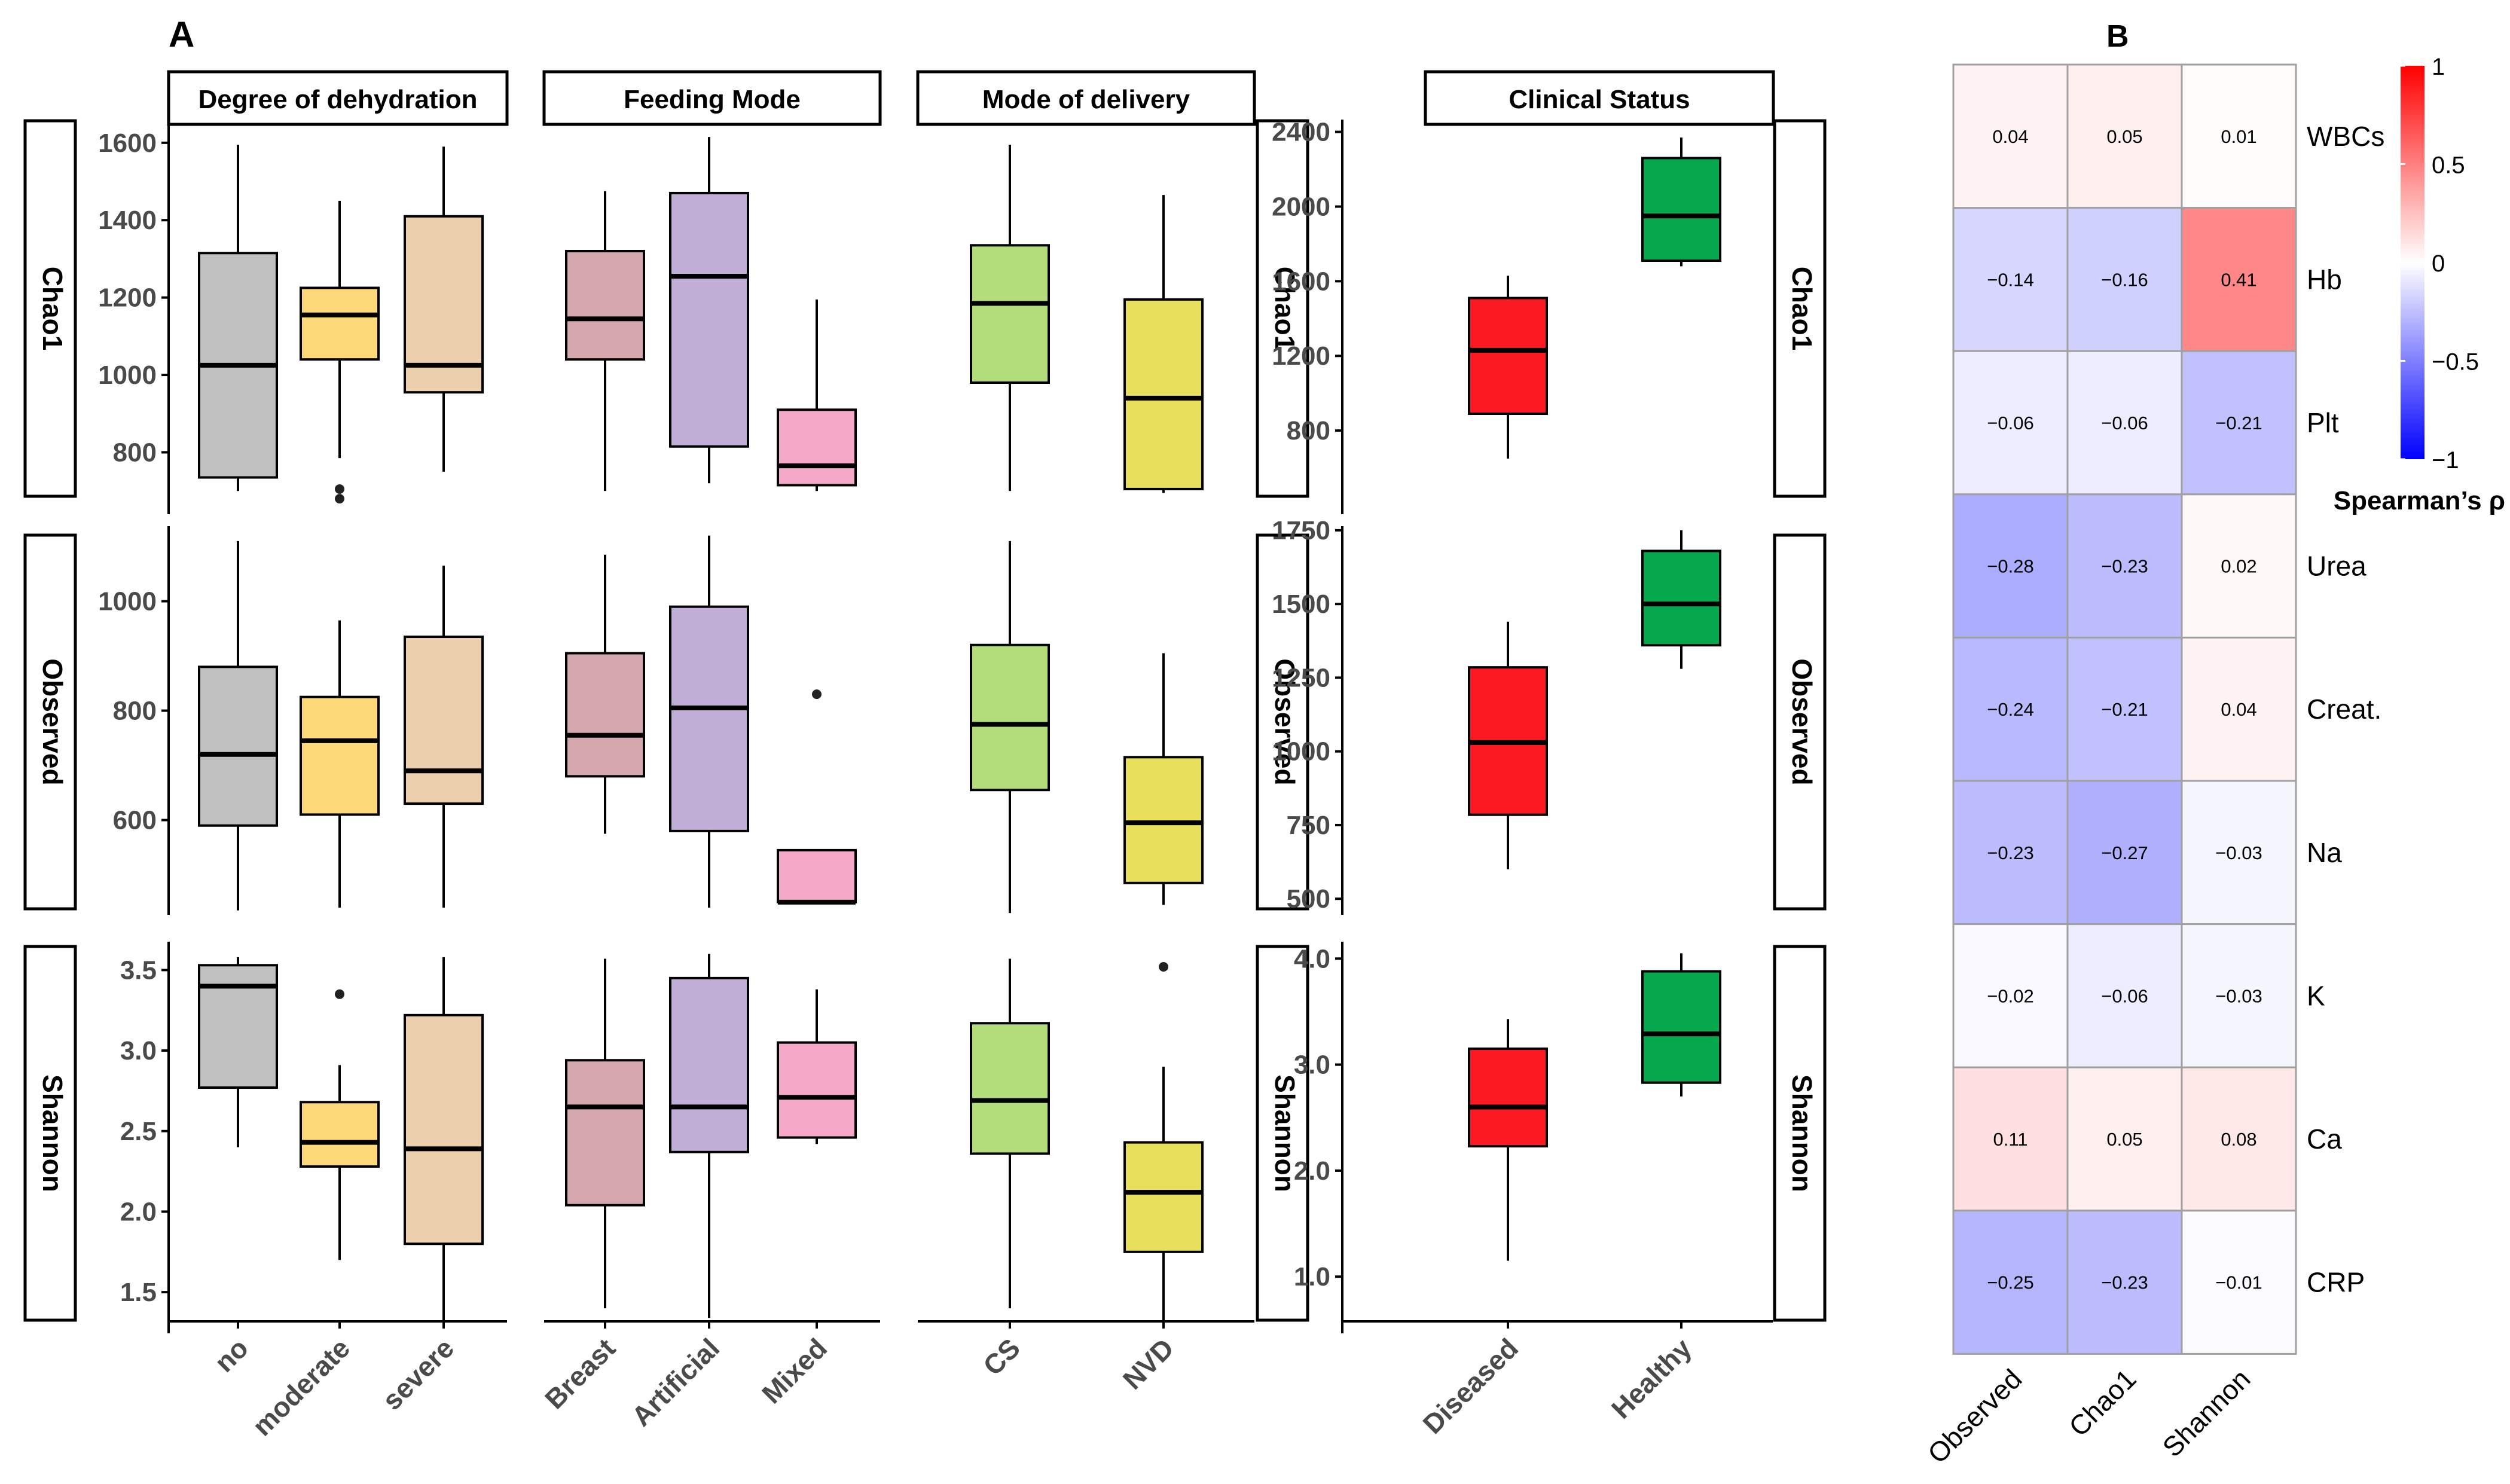  What do you see at coordinates (1651, 1378) in the screenshot?
I see `x-tick-label: Healthy` at bounding box center [1651, 1378].